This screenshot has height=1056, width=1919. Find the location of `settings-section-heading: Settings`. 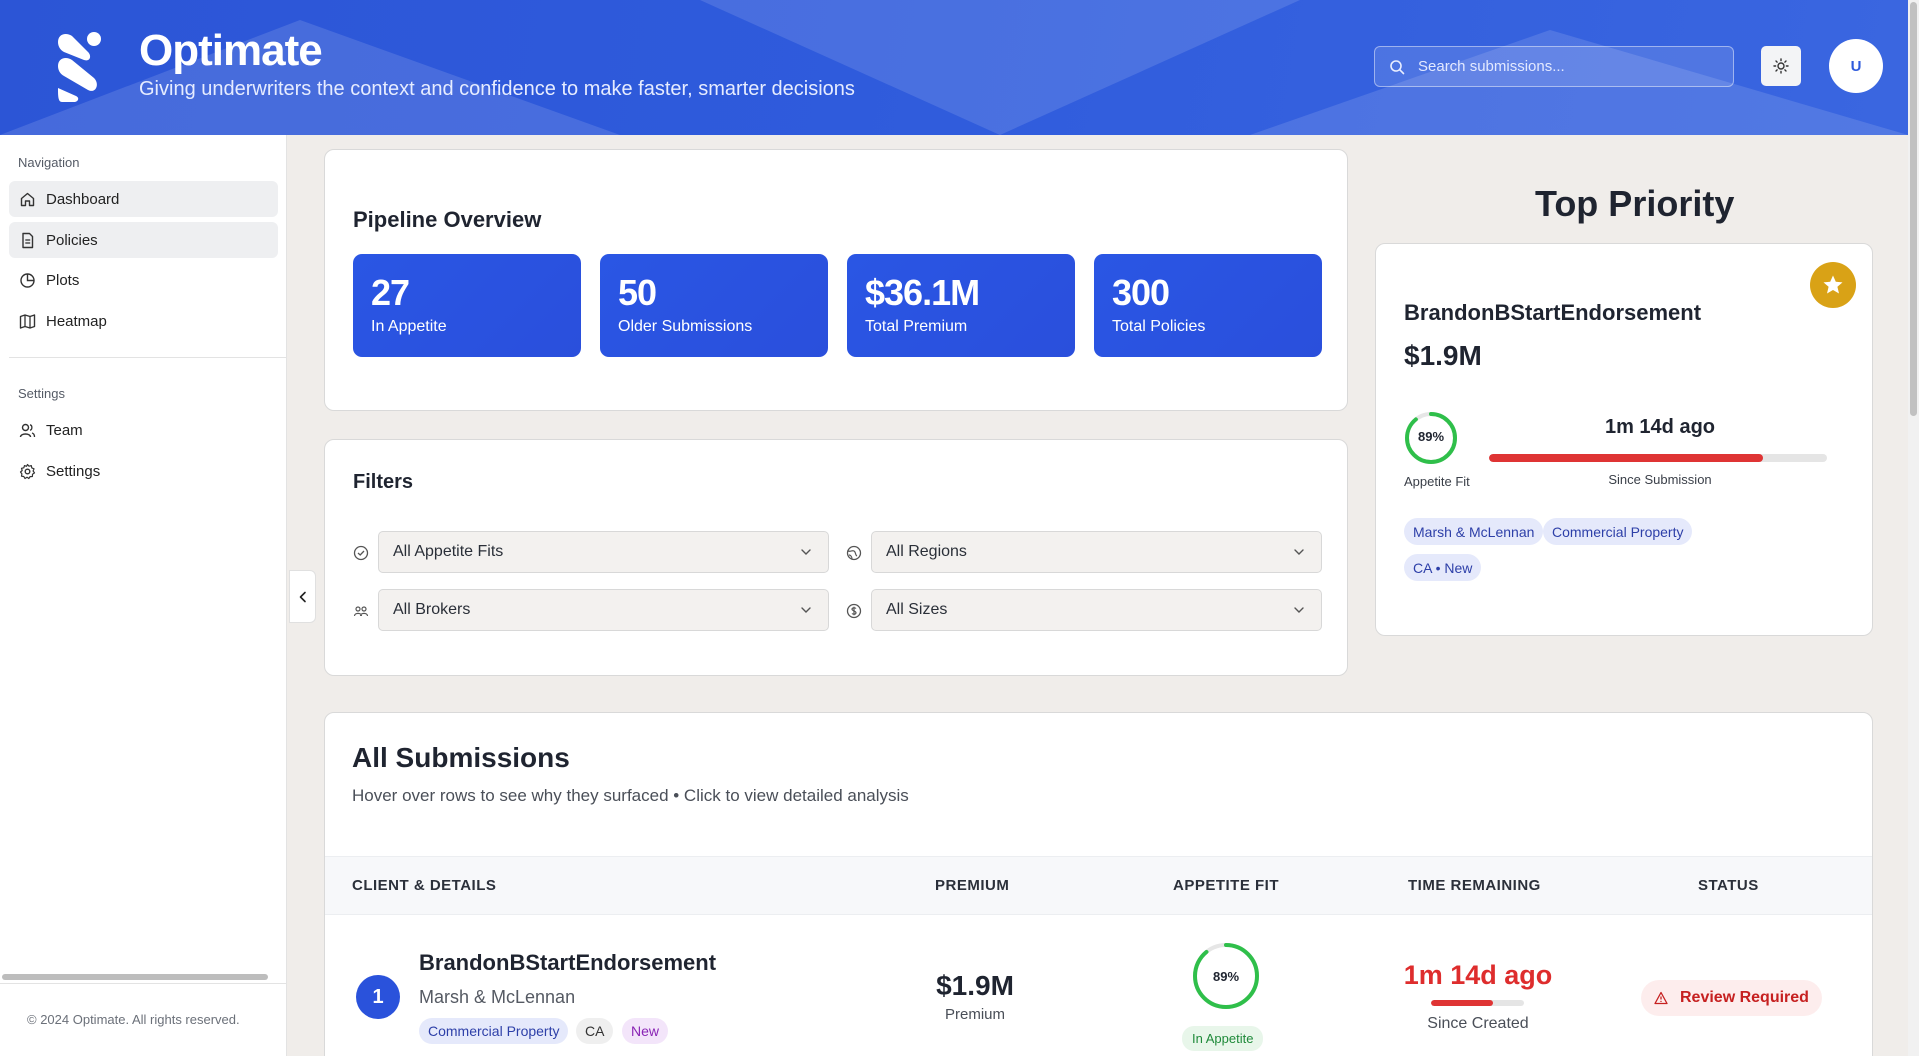

settings-section-heading: Settings is located at coordinates (41, 393).